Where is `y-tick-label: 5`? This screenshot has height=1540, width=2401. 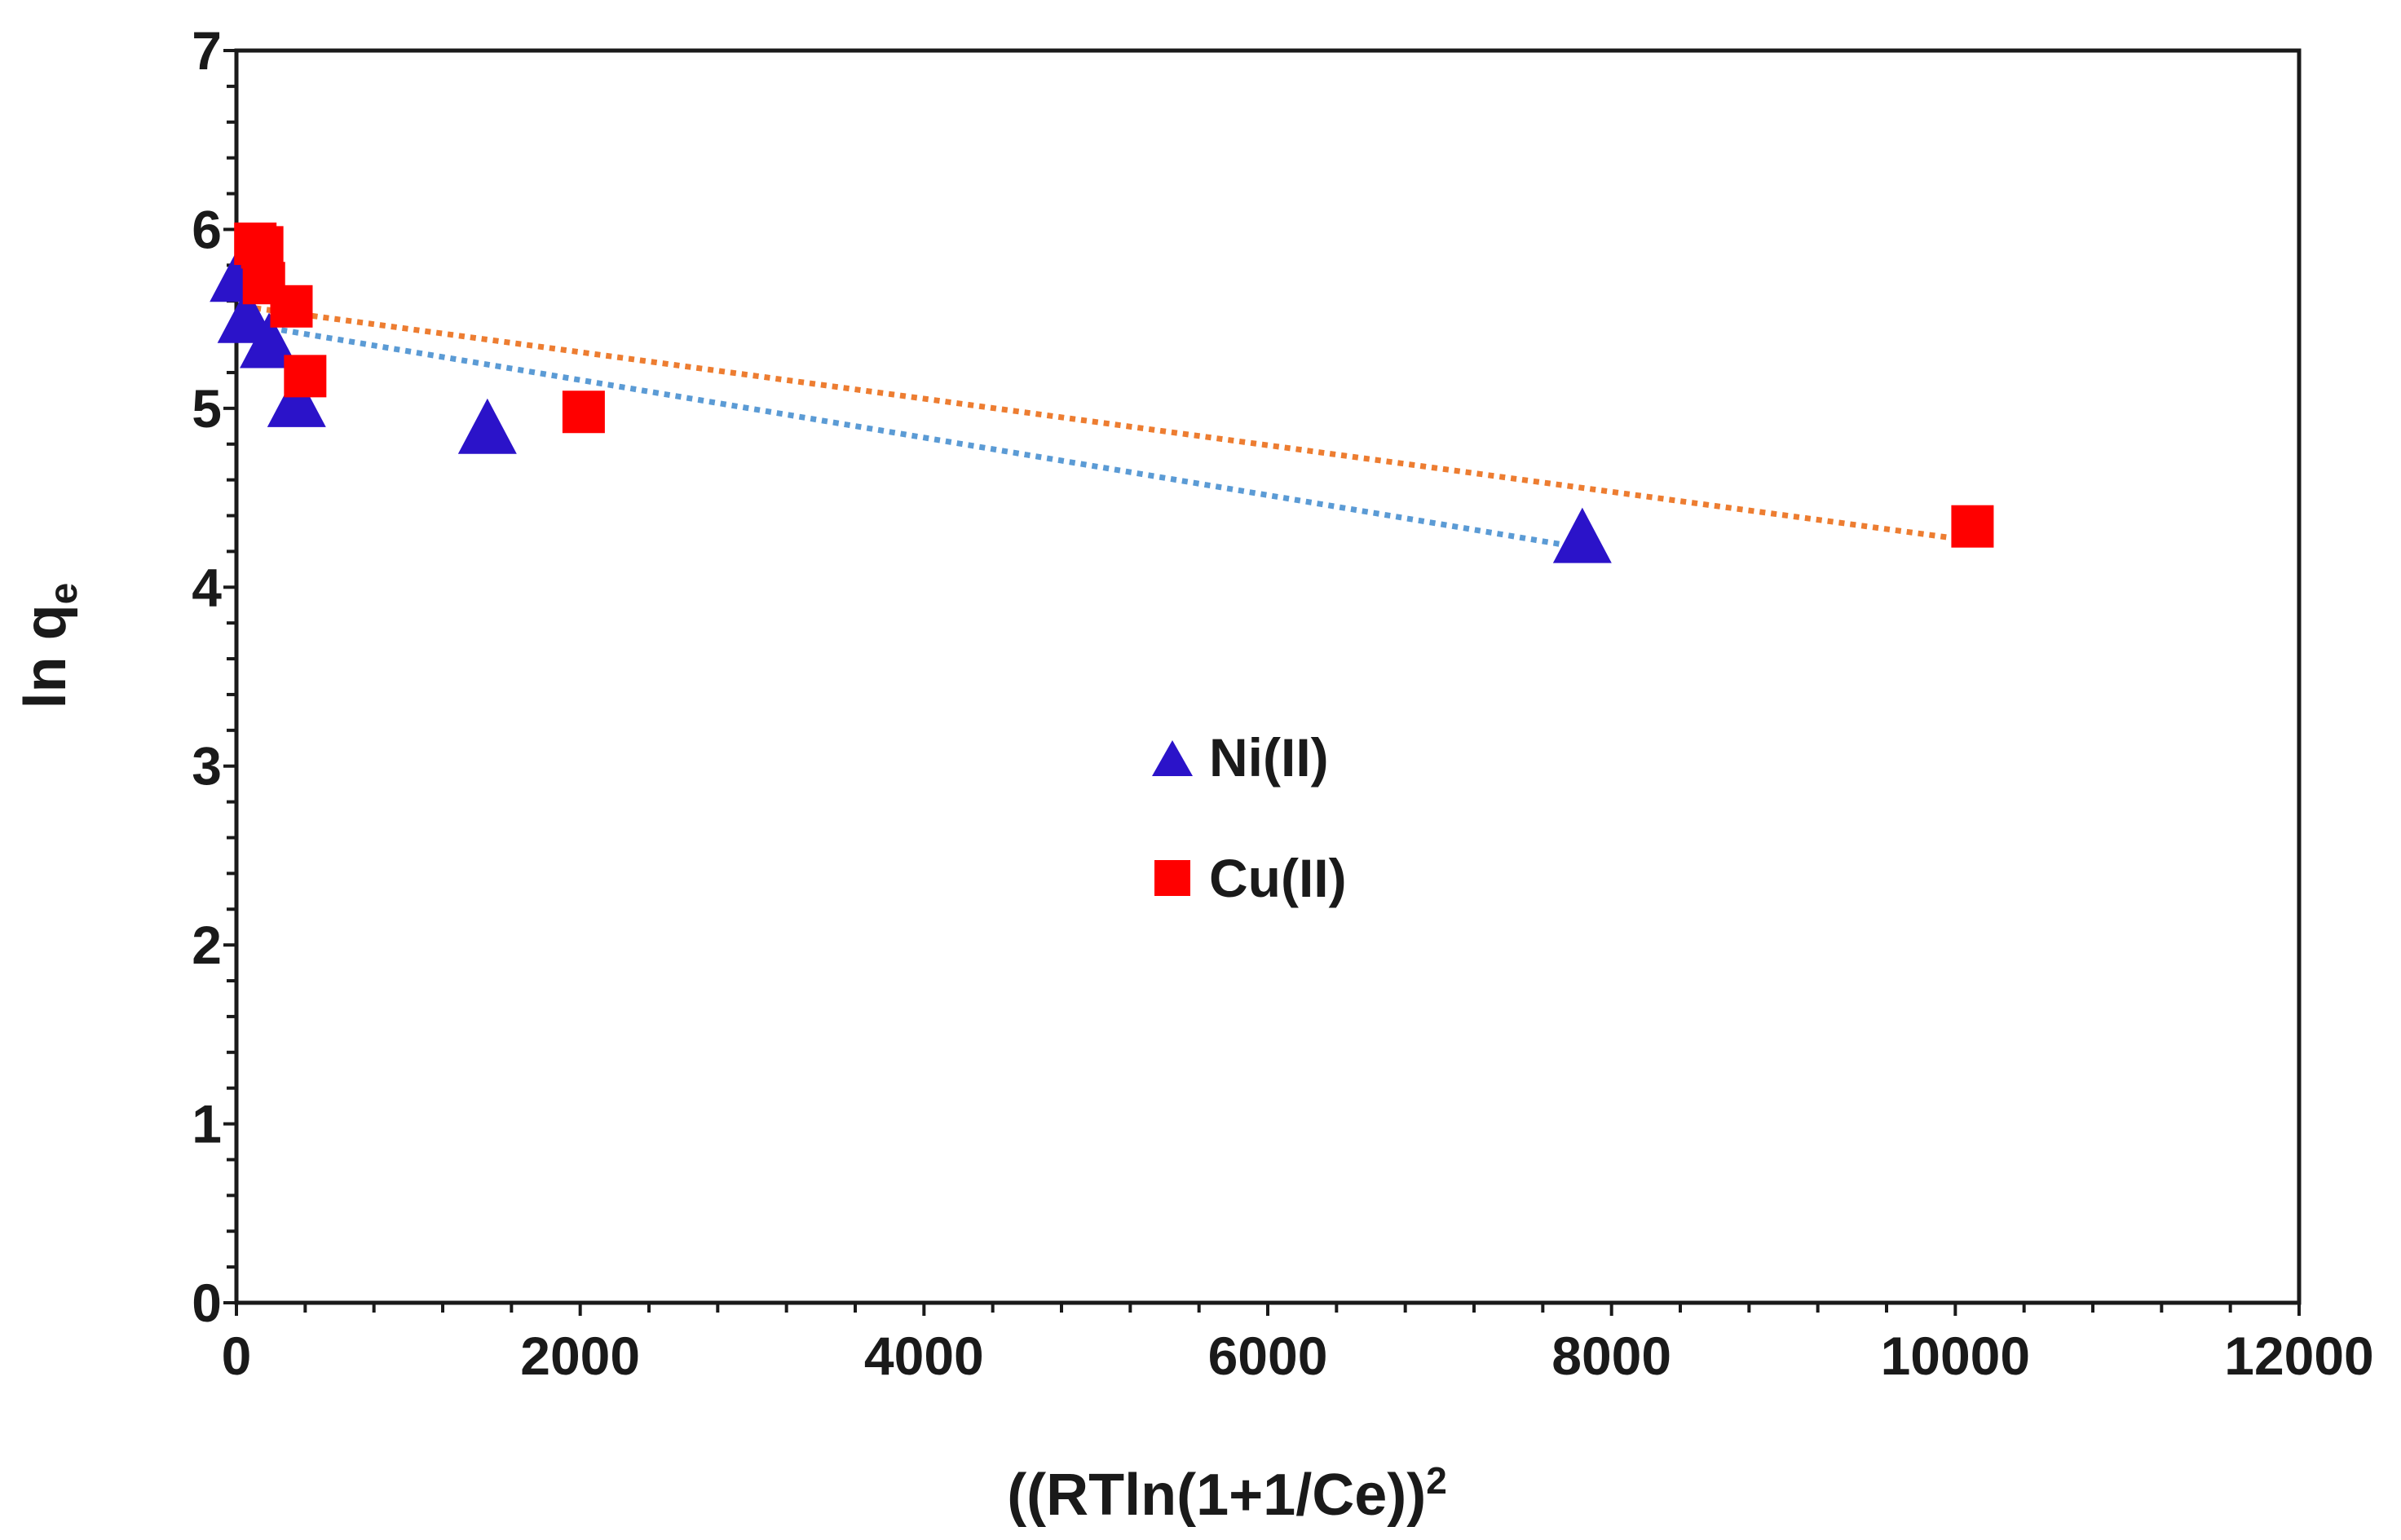
y-tick-label: 5 is located at coordinates (207, 409).